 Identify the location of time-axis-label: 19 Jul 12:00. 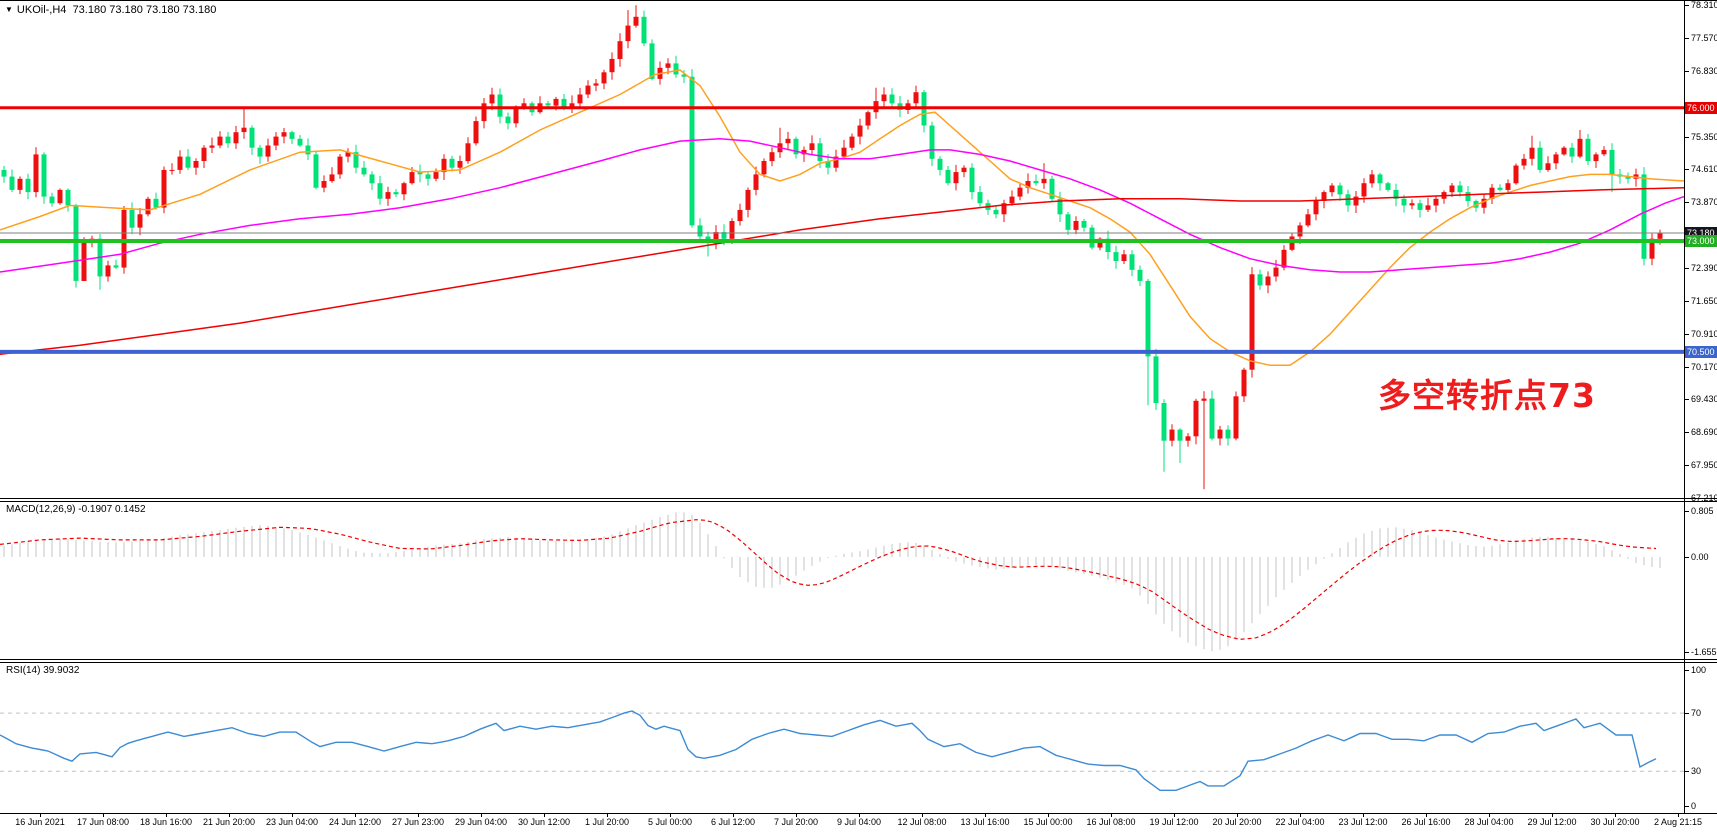
(1174, 822).